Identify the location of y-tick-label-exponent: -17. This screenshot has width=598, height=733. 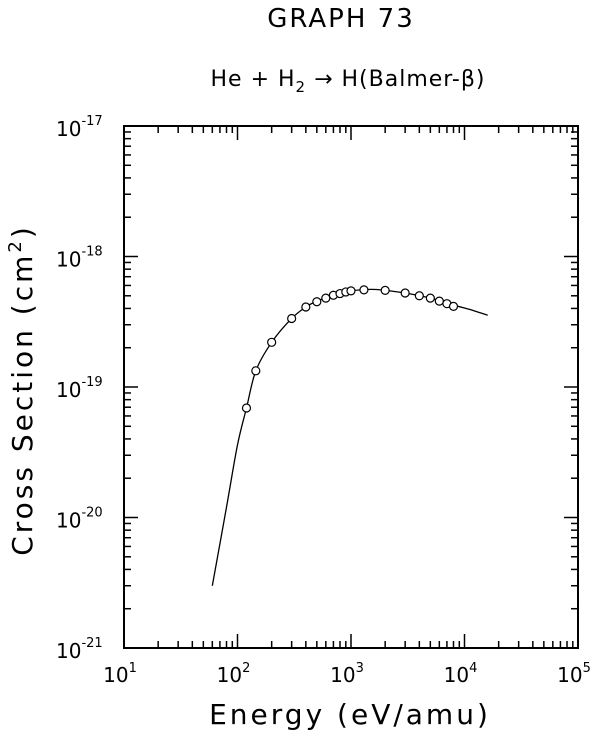
(91, 121).